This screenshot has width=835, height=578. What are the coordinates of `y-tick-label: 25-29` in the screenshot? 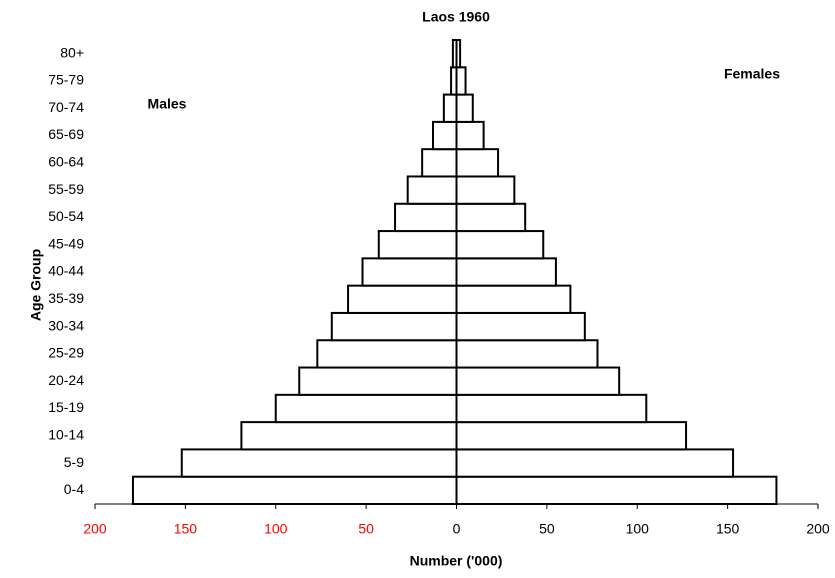 It's located at (66, 353).